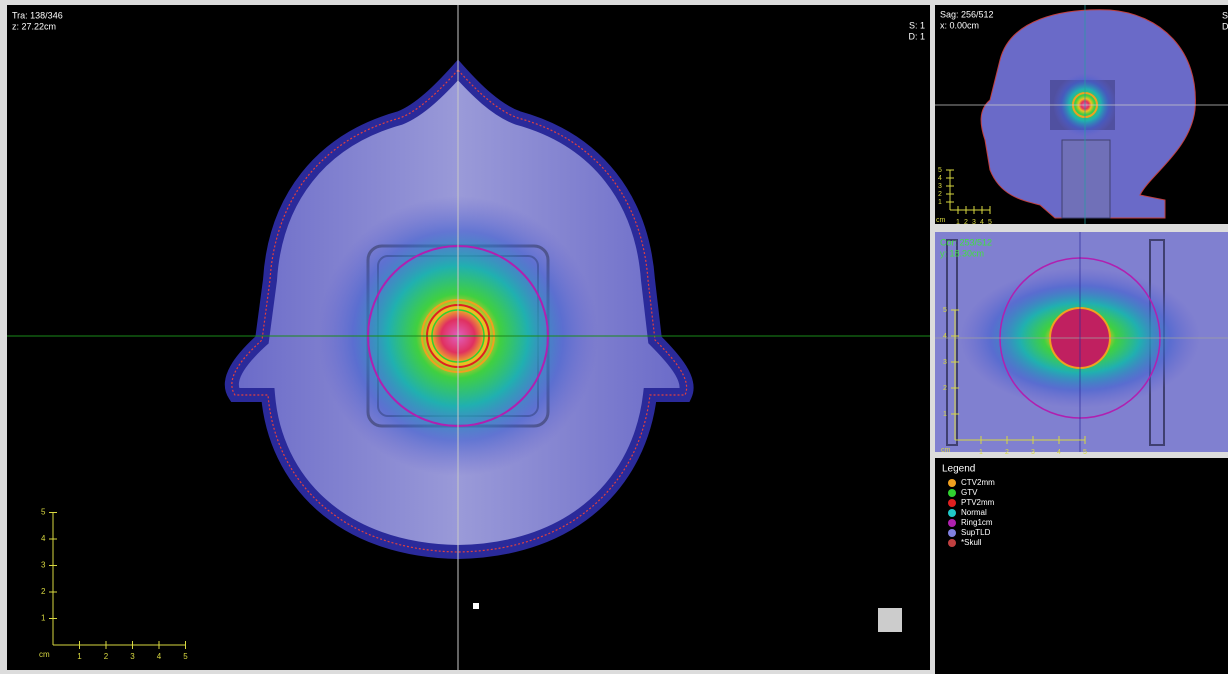  What do you see at coordinates (890, 620) in the screenshot?
I see `thumbnail` at bounding box center [890, 620].